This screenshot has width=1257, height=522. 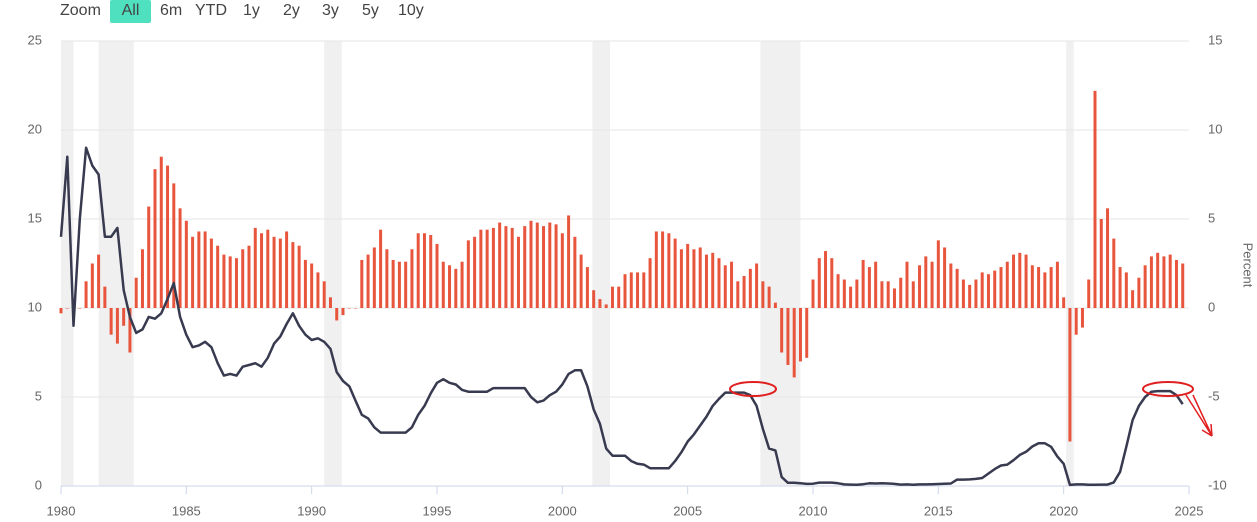 What do you see at coordinates (211, 10) in the screenshot?
I see `zoom-button: YTD` at bounding box center [211, 10].